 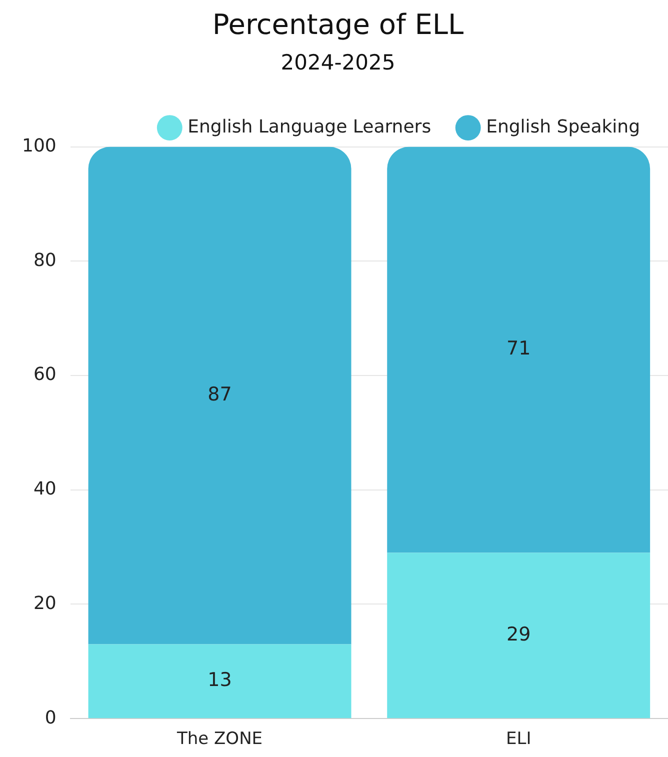 What do you see at coordinates (338, 62) in the screenshot?
I see `chart-subtitle: 2024-2025` at bounding box center [338, 62].